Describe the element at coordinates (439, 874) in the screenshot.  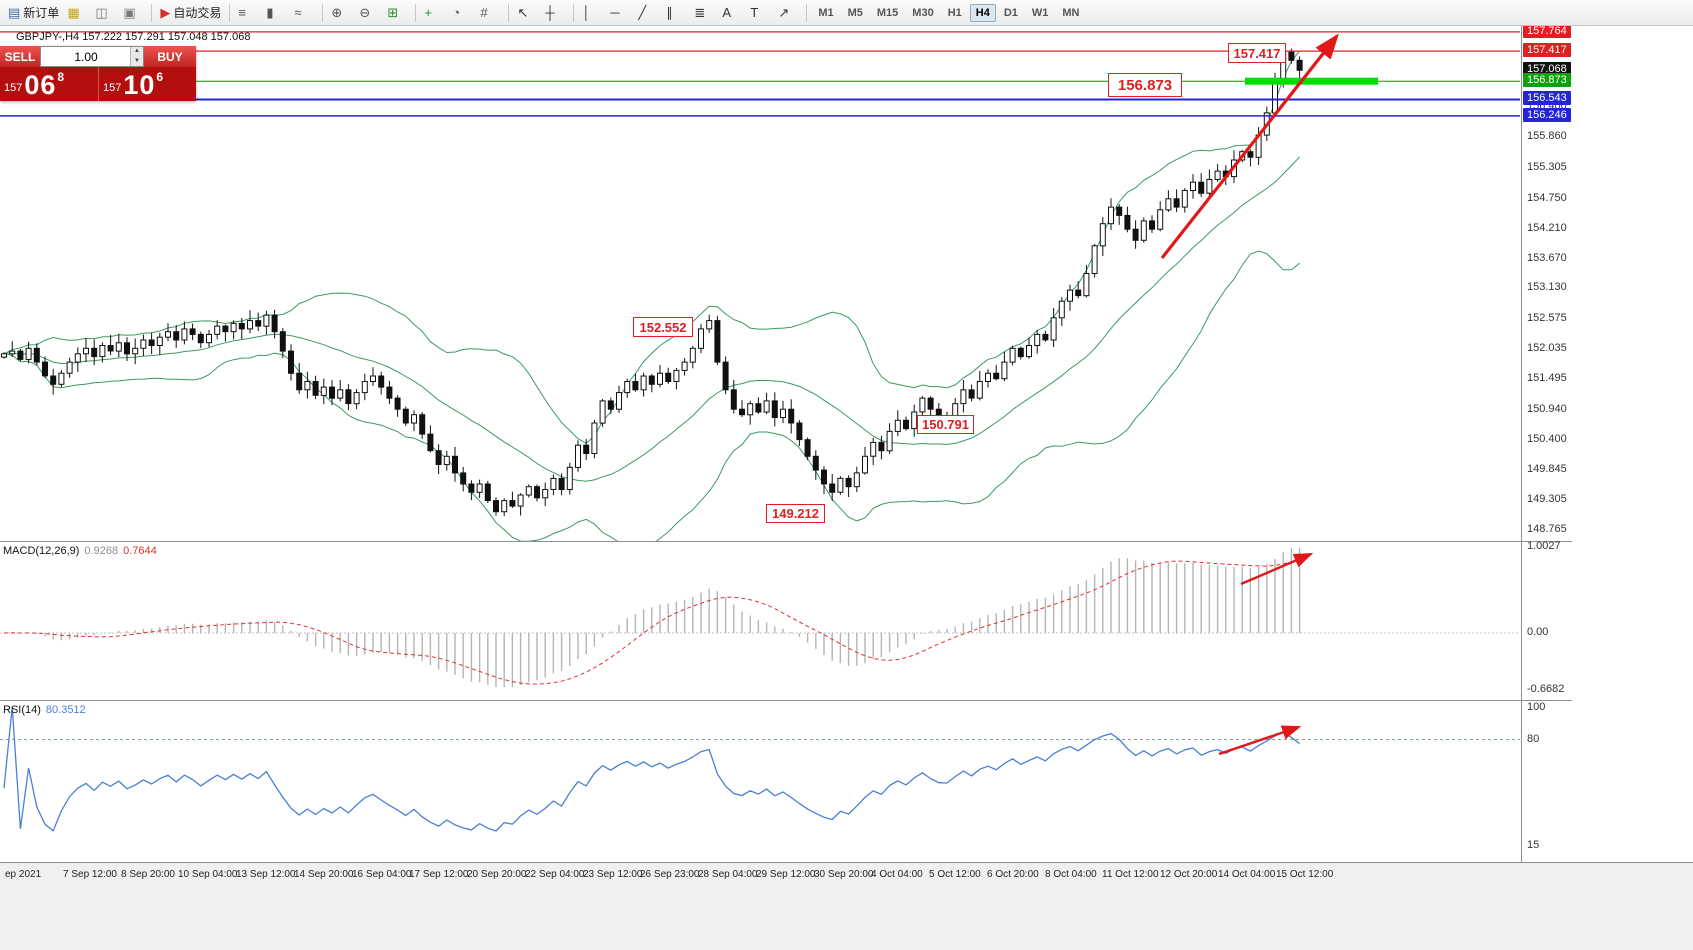
I see `time-axis-label: 17 Sep 12:00` at that location.